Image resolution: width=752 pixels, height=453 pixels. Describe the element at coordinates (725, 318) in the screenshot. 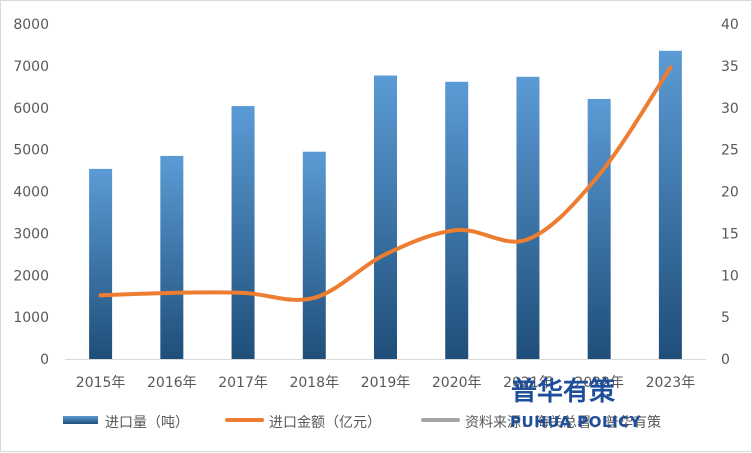

I see `y-right-tick-label: 5` at that location.